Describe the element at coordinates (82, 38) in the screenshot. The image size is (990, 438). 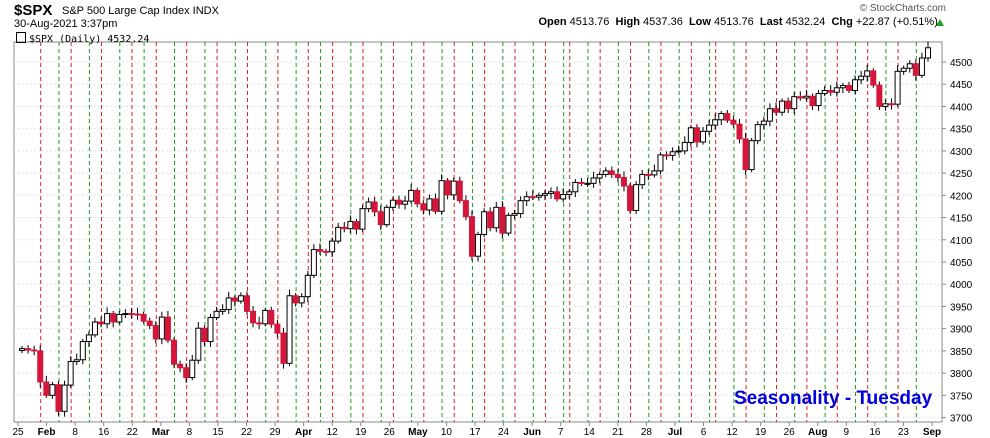
I see `series-legend: $SPX (Daily) 4532.24` at that location.